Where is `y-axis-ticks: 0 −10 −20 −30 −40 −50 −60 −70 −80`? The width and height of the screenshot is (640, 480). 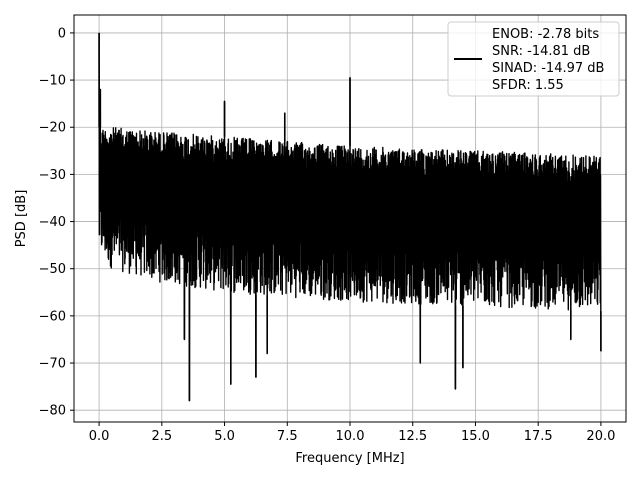 y-axis-ticks: 0 −10 −20 −30 −40 −50 −60 −70 −80 is located at coordinates (56, 222).